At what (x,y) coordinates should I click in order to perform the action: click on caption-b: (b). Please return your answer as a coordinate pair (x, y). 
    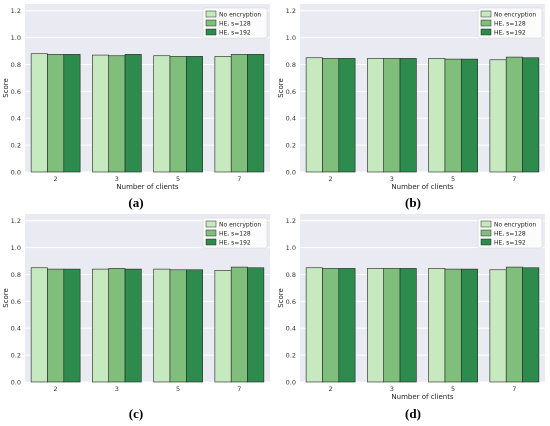
    Looking at the image, I should click on (413, 202).